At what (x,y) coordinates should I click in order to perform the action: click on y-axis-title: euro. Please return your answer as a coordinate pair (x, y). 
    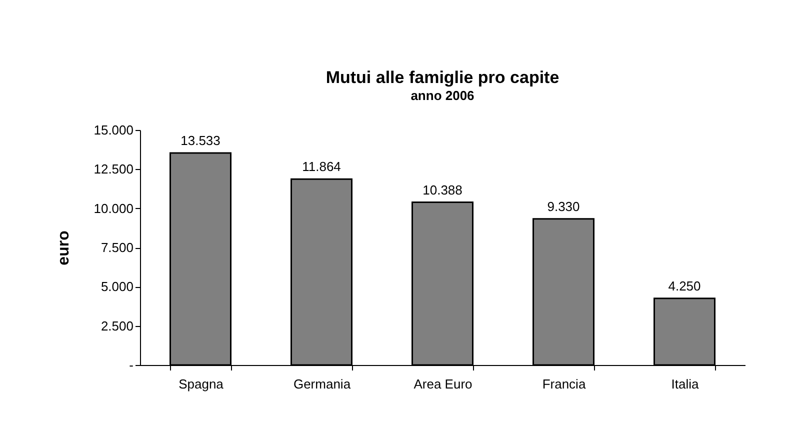
    Looking at the image, I should click on (64, 248).